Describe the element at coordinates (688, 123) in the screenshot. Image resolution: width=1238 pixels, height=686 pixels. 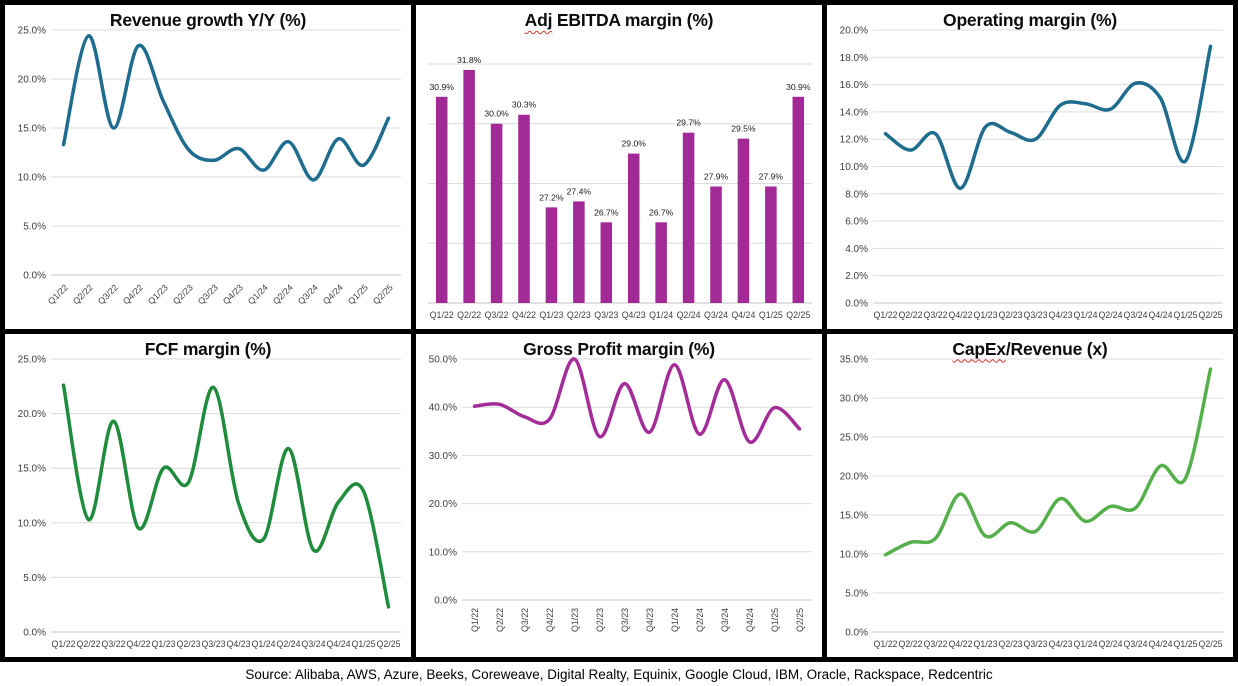
I see `bar-data-label: 29.7%` at that location.